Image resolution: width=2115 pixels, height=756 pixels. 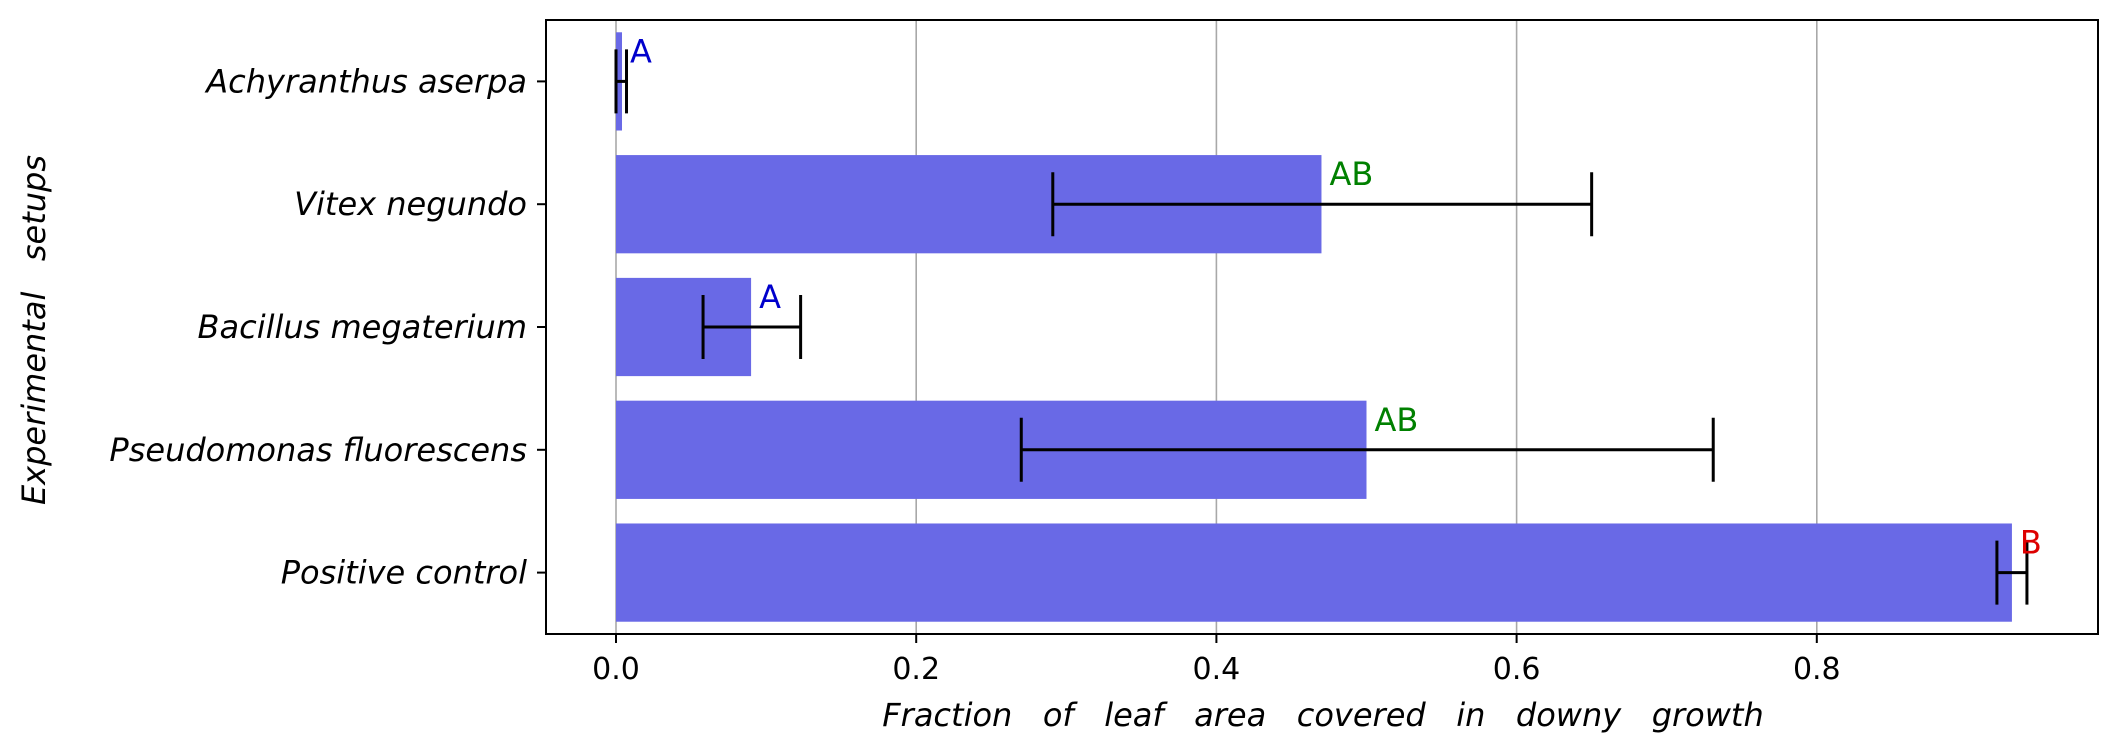 I want to click on x-tick-label: 0.6, so click(x=1517, y=669).